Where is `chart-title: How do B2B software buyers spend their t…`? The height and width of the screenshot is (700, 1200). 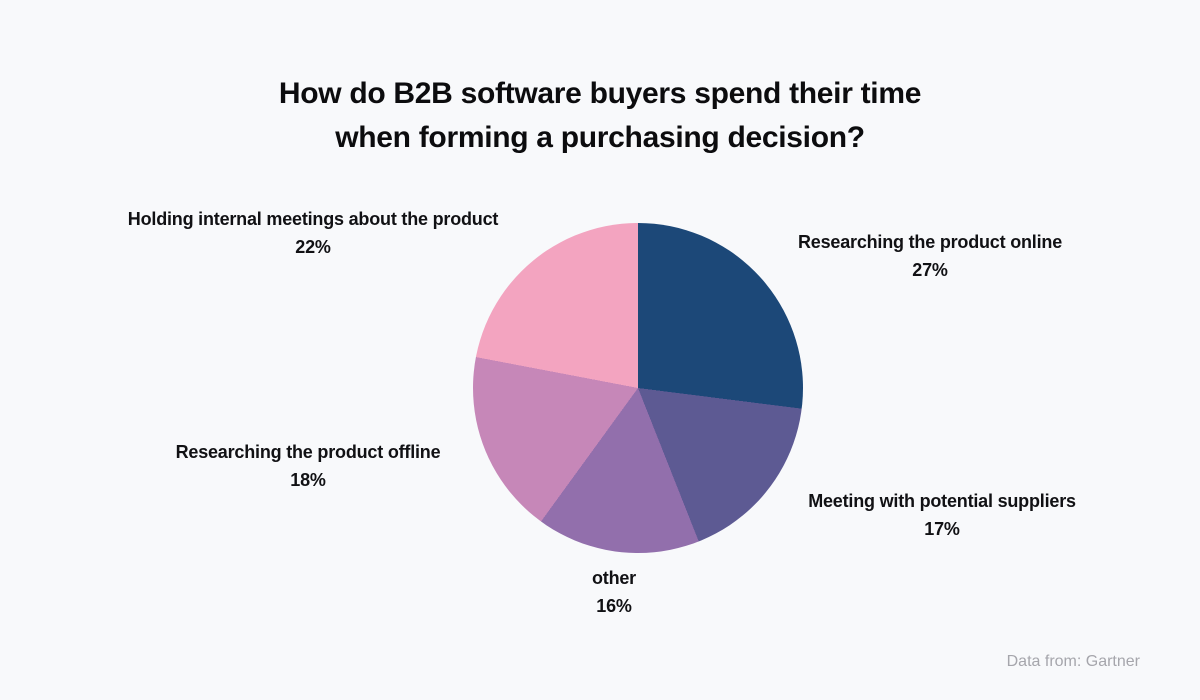
chart-title: How do B2B software buyers spend their t… is located at coordinates (600, 116).